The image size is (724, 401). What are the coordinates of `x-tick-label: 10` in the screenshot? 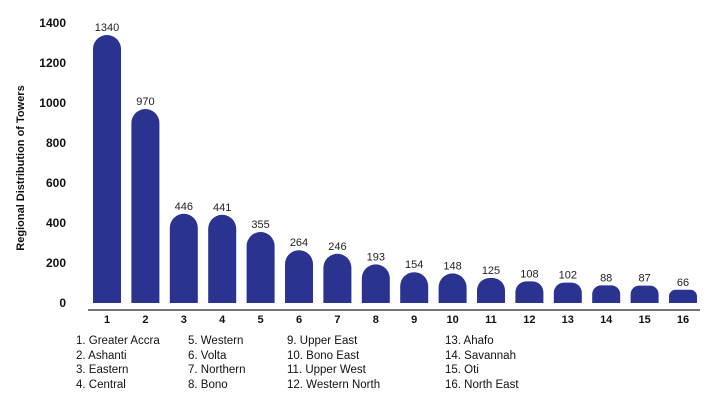 It's located at (452, 320).